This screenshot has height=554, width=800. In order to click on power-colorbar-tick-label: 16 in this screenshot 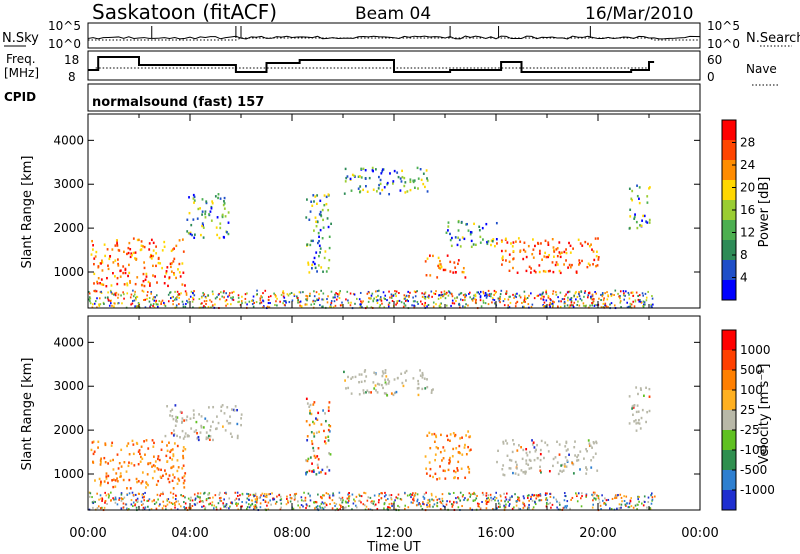, I will do `click(747, 210)`.